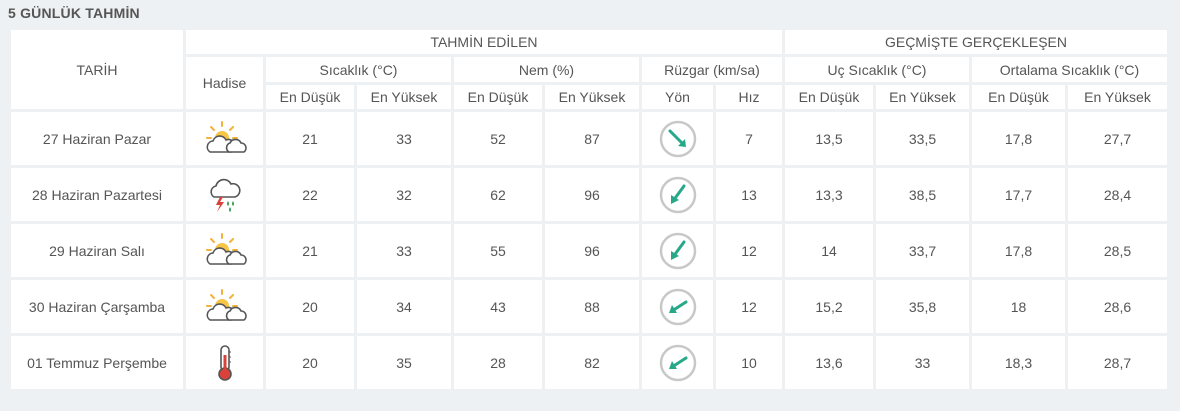 The image size is (1180, 411). I want to click on row-date: 29 Haziran Salı, so click(97, 250).